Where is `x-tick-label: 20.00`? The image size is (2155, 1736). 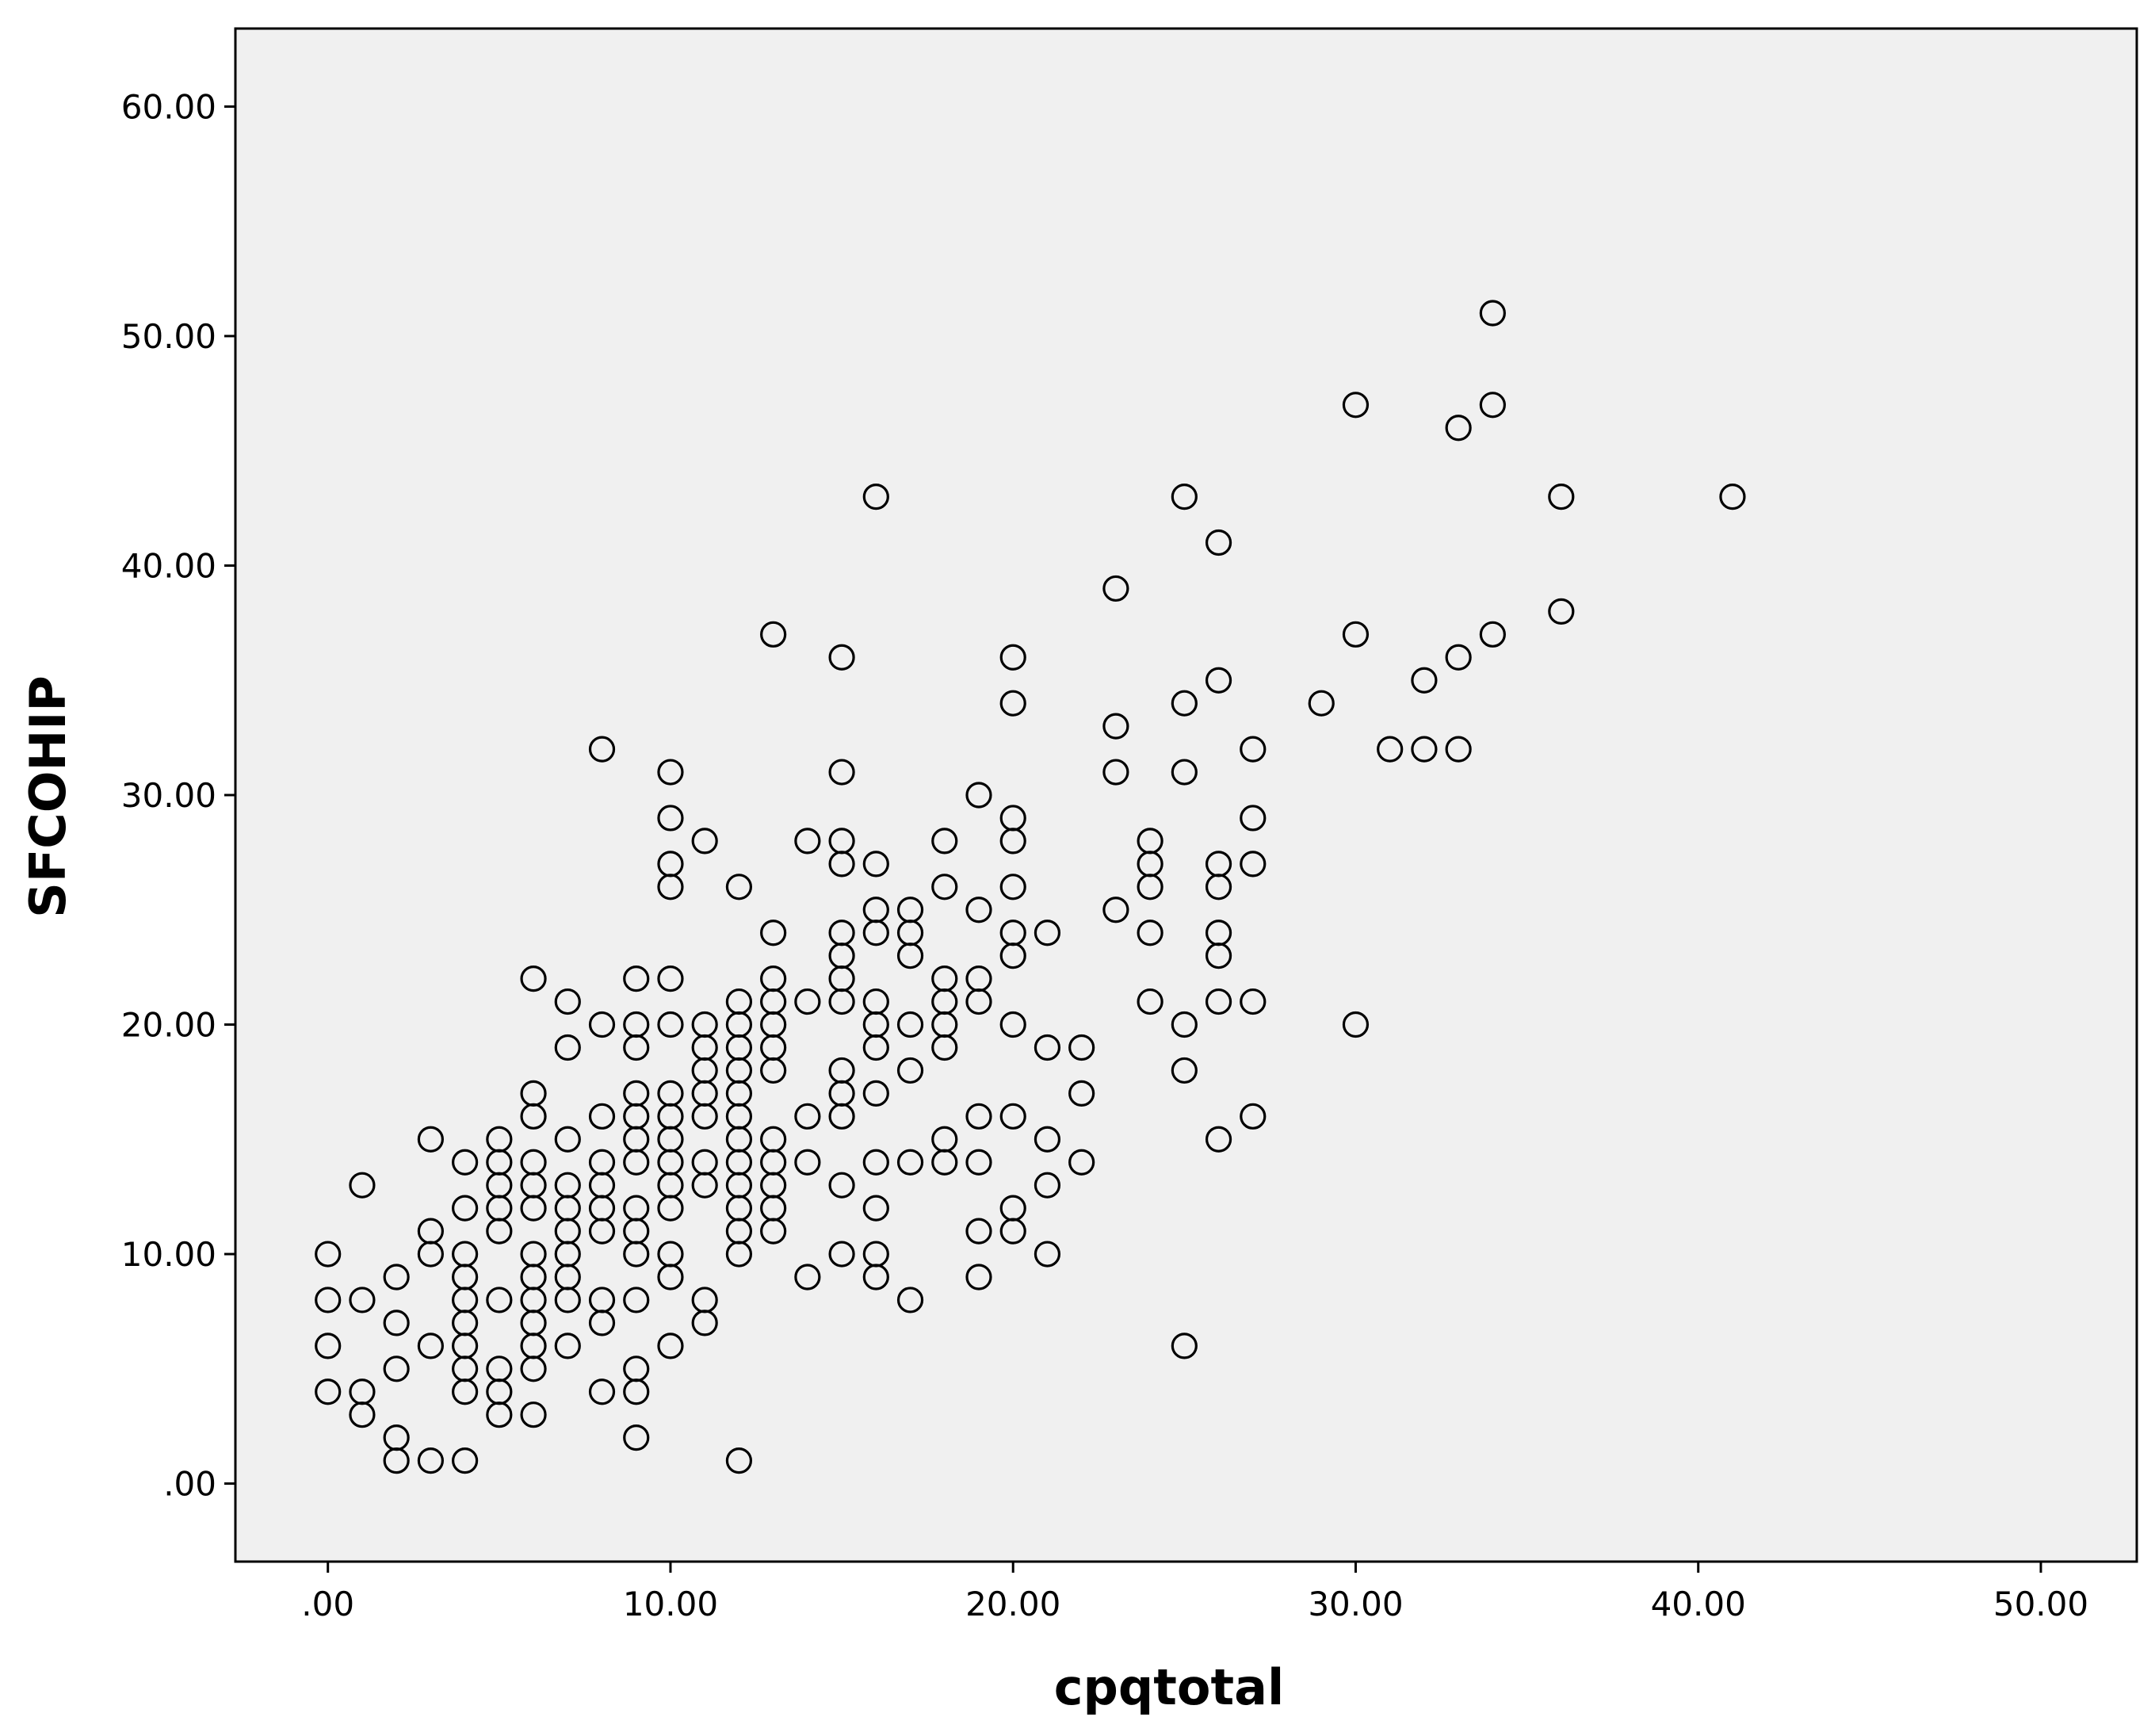 x-tick-label: 20.00 is located at coordinates (1012, 1604).